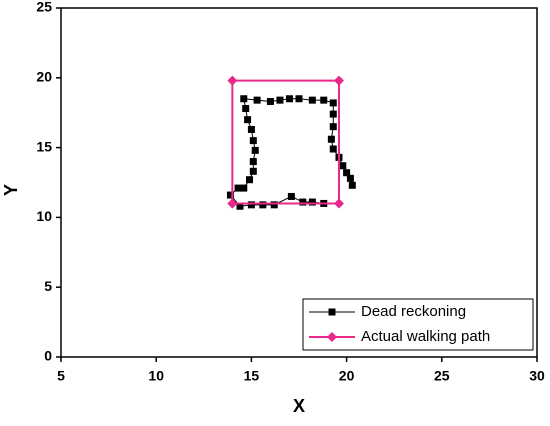 The image size is (550, 426). Describe the element at coordinates (442, 376) in the screenshot. I see `x-tick-label: 25` at that location.